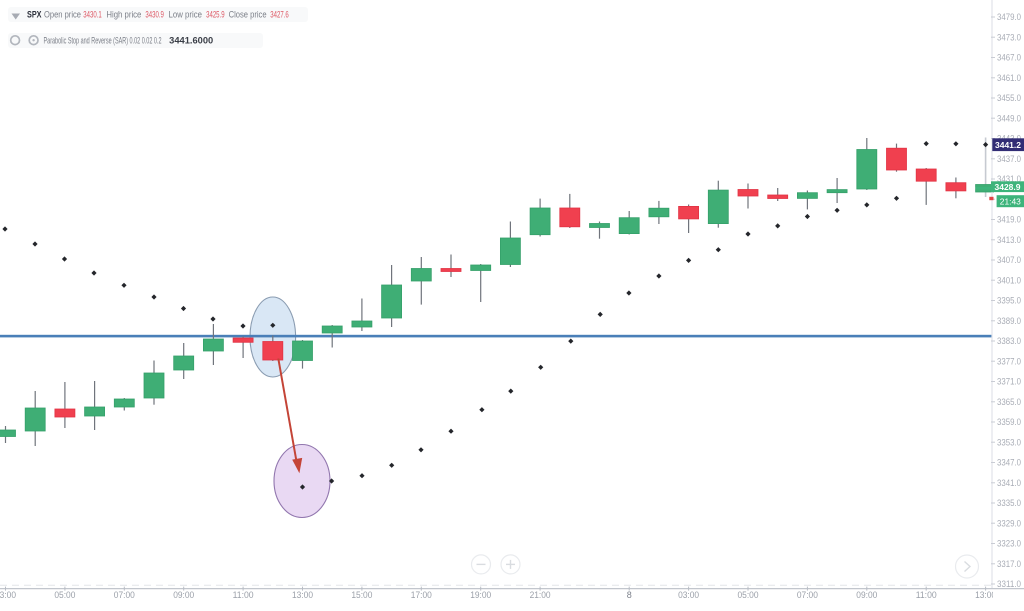 This screenshot has width=1024, height=611. I want to click on svg-text: 3401.0, so click(1009, 280).